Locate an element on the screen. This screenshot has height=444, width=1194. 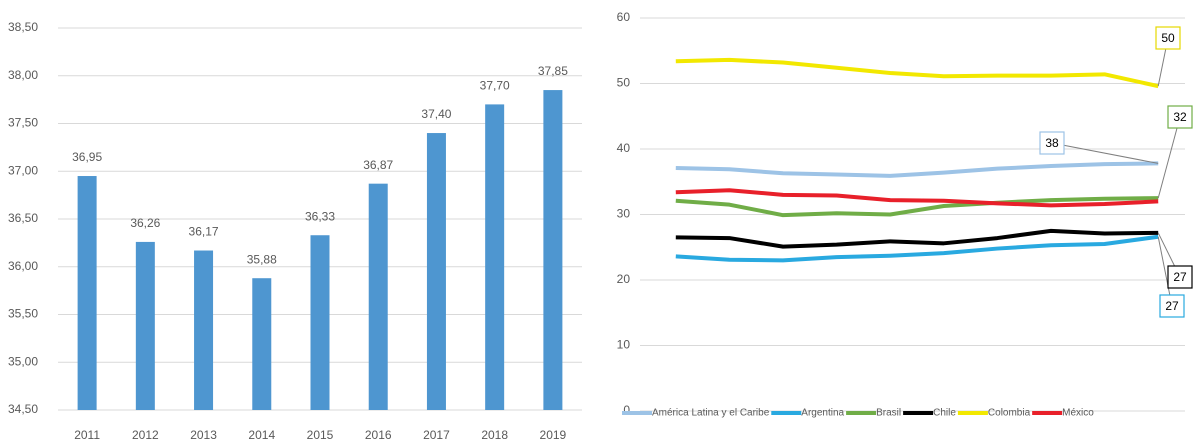
y-tick-label: 0 is located at coordinates (626, 410).